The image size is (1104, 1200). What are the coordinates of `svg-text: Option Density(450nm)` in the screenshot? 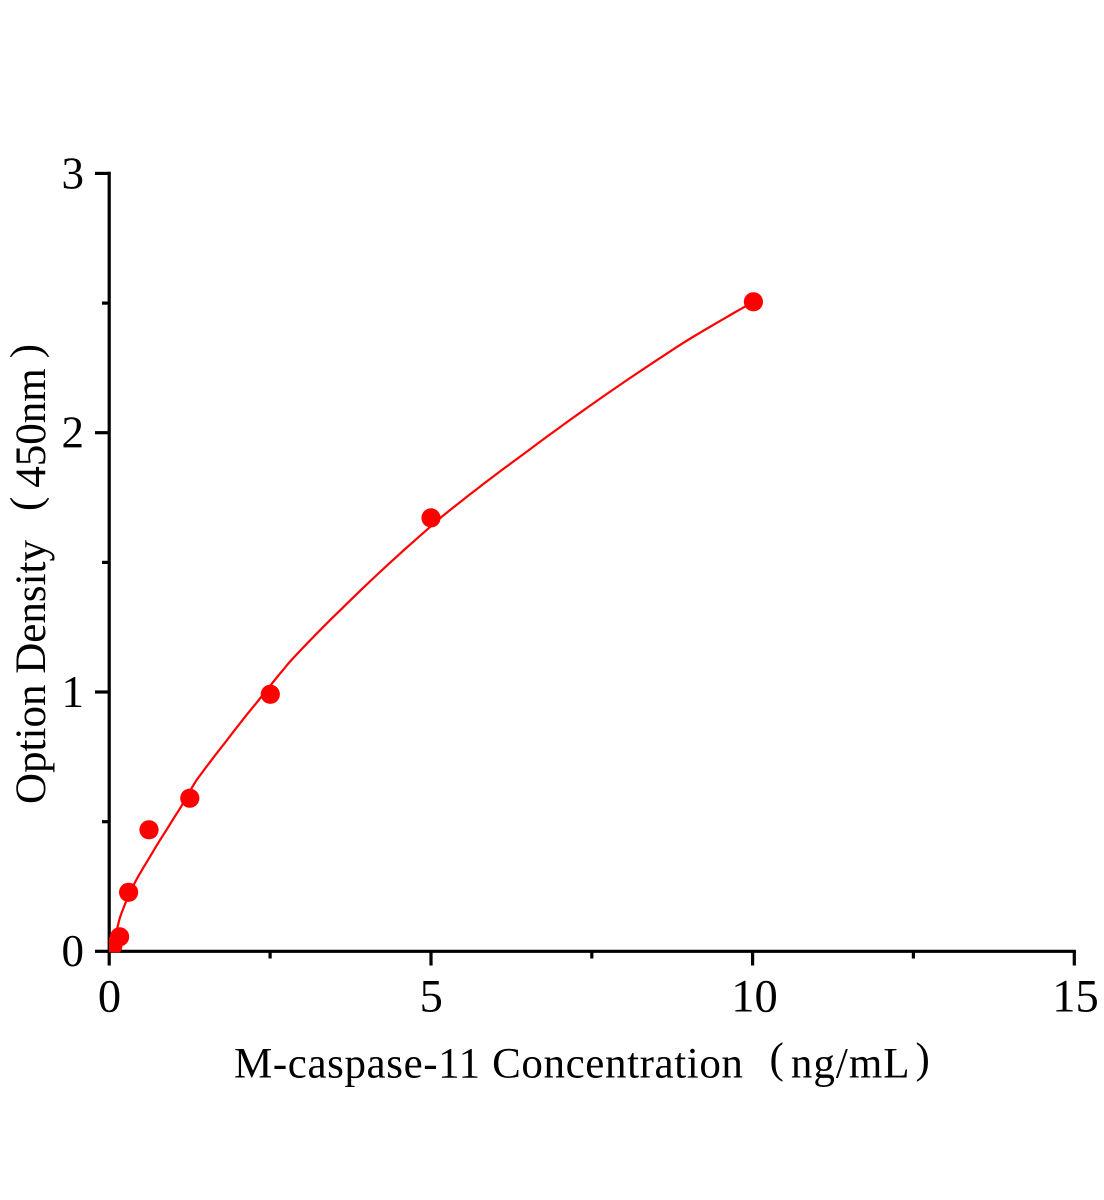 It's located at (29, 574).